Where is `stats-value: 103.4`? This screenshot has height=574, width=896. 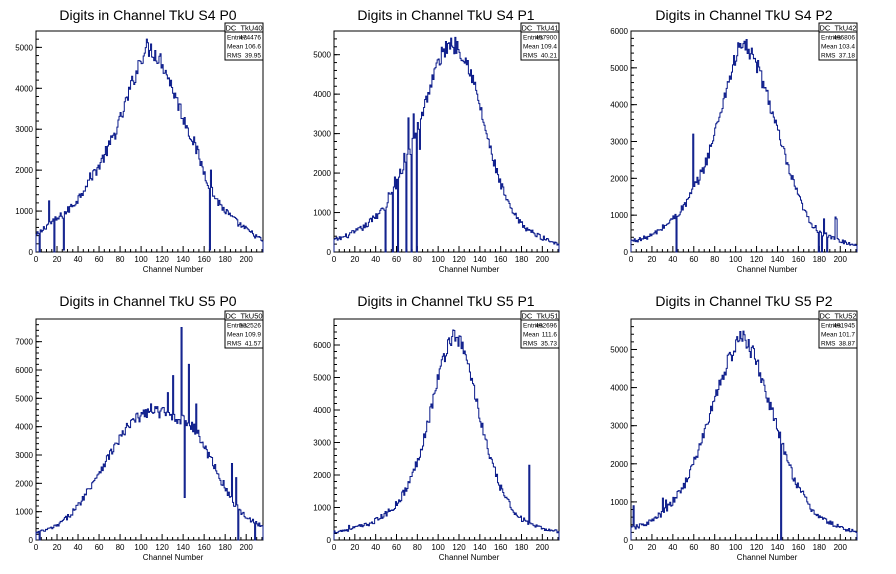 stats-value: 103.4 is located at coordinates (847, 47).